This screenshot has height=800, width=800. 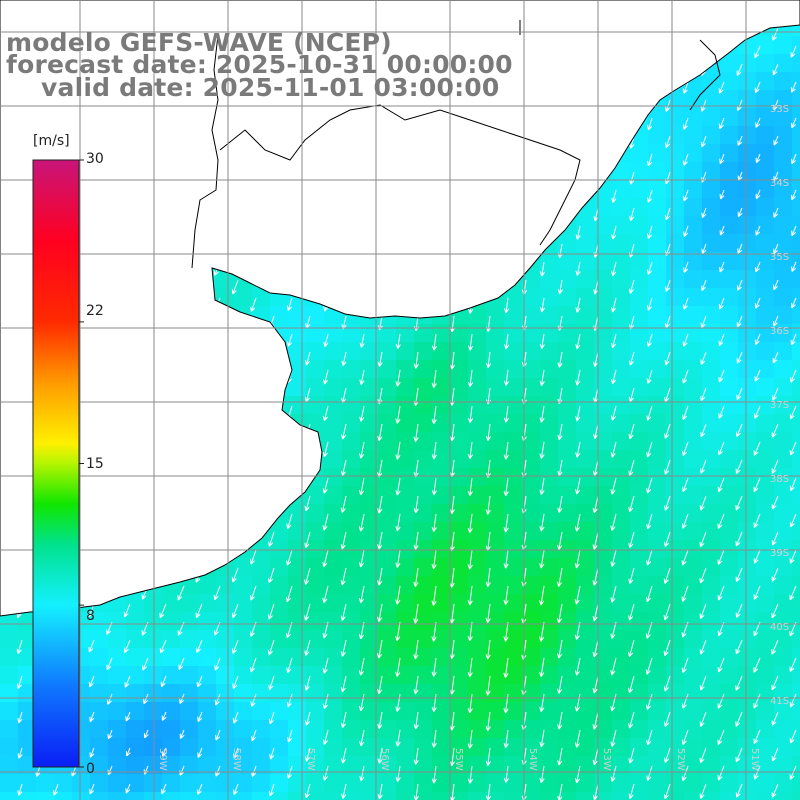 What do you see at coordinates (779, 183) in the screenshot?
I see `lat-label: 34S` at bounding box center [779, 183].